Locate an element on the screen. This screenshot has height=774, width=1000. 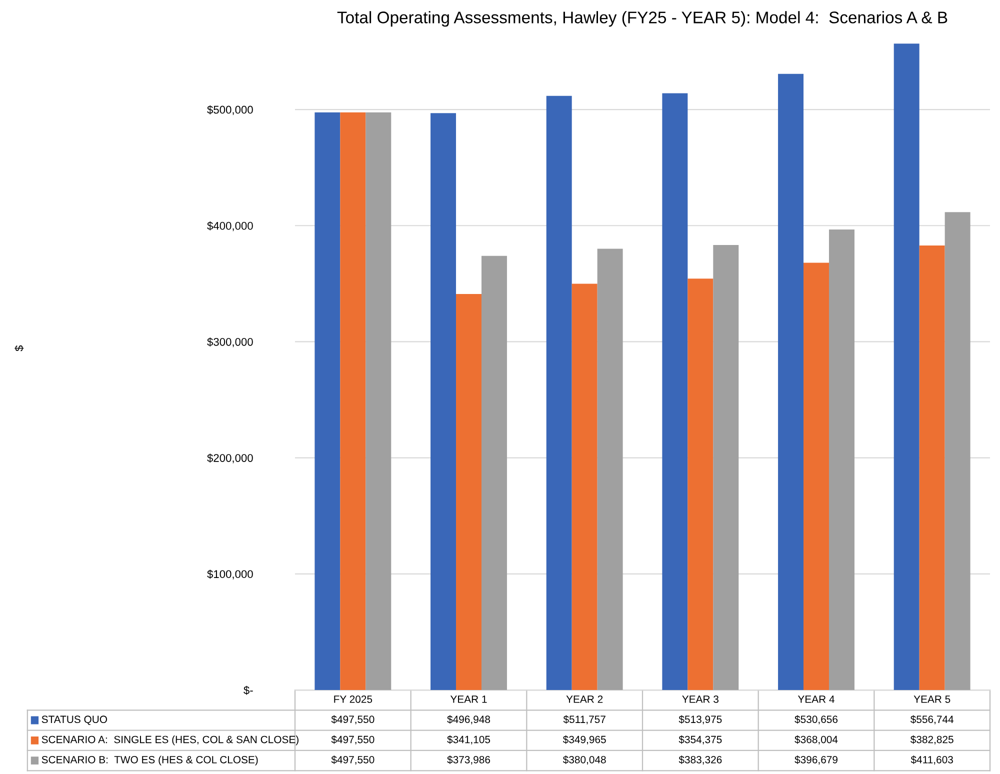
data-label: $396,679 is located at coordinates (816, 760).